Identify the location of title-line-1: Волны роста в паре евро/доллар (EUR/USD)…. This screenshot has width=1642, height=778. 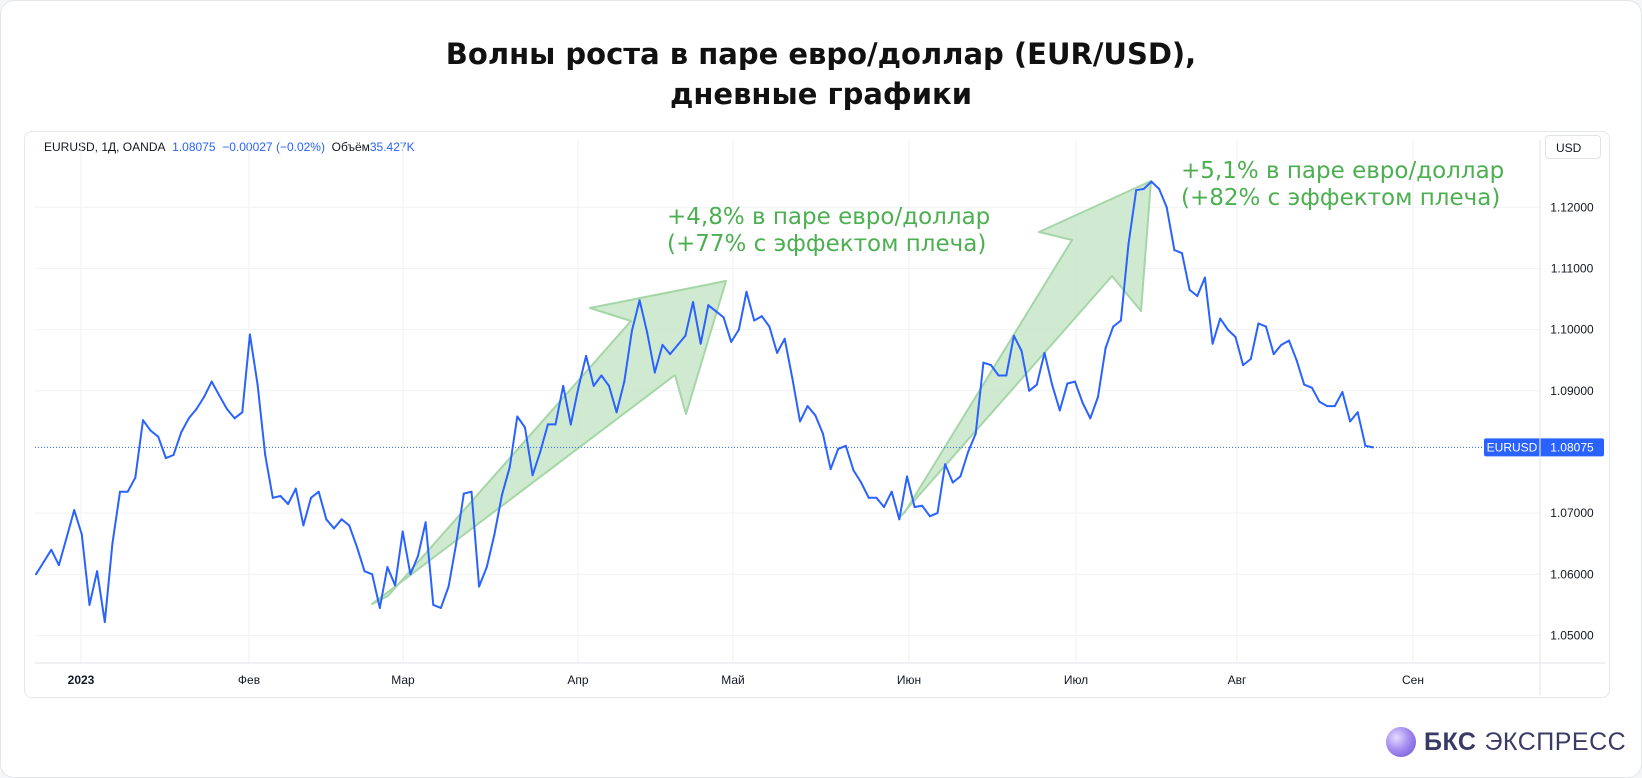
(821, 54).